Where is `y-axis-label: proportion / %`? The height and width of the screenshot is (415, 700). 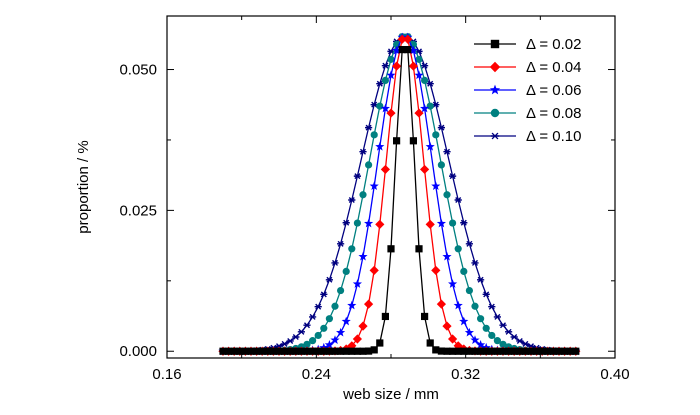 y-axis-label: proportion / % is located at coordinates (83, 186).